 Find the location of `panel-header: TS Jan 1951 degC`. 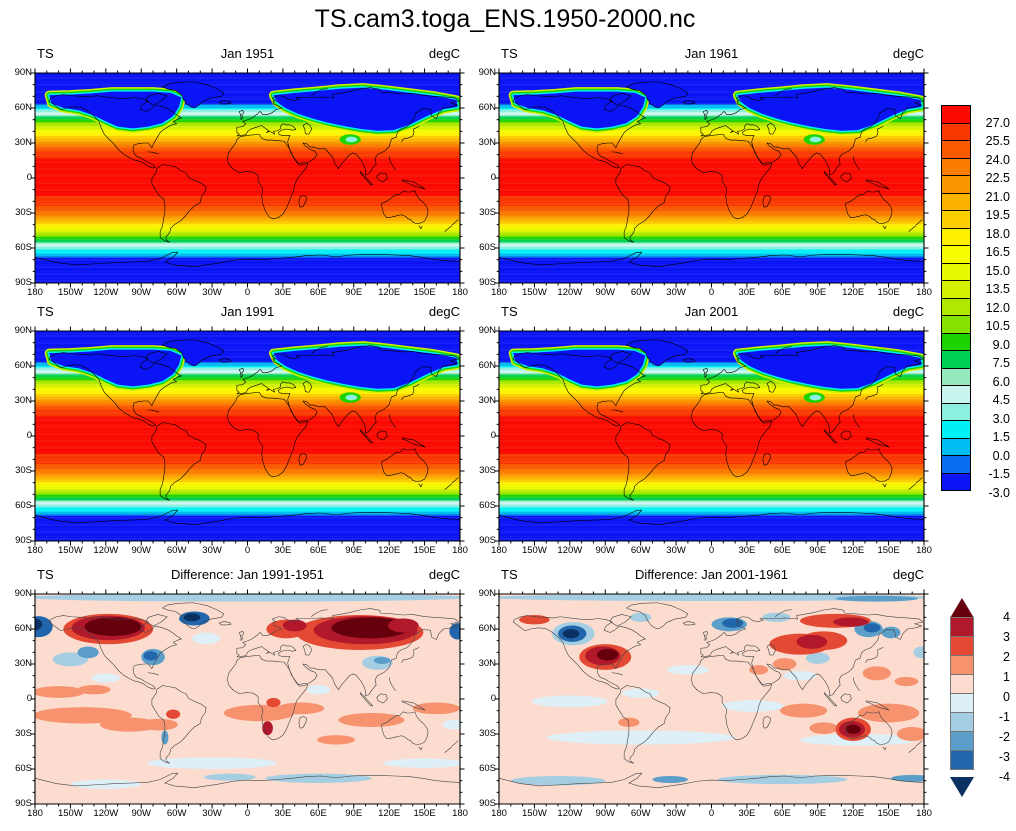

panel-header: TS Jan 1951 degC is located at coordinates (247, 55).